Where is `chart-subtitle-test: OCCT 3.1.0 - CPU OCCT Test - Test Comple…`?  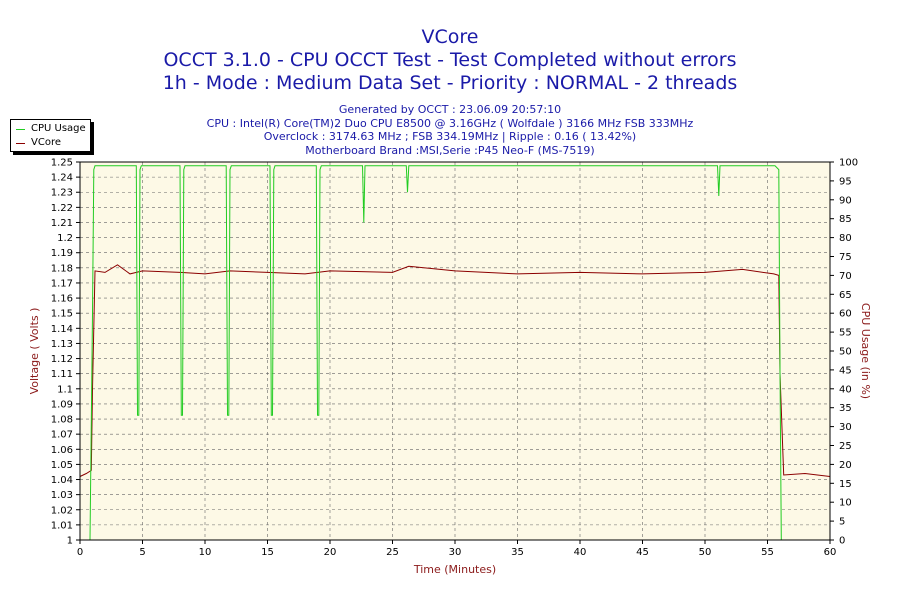
chart-subtitle-test: OCCT 3.1.0 - CPU OCCT Test - Test Comple… is located at coordinates (450, 60).